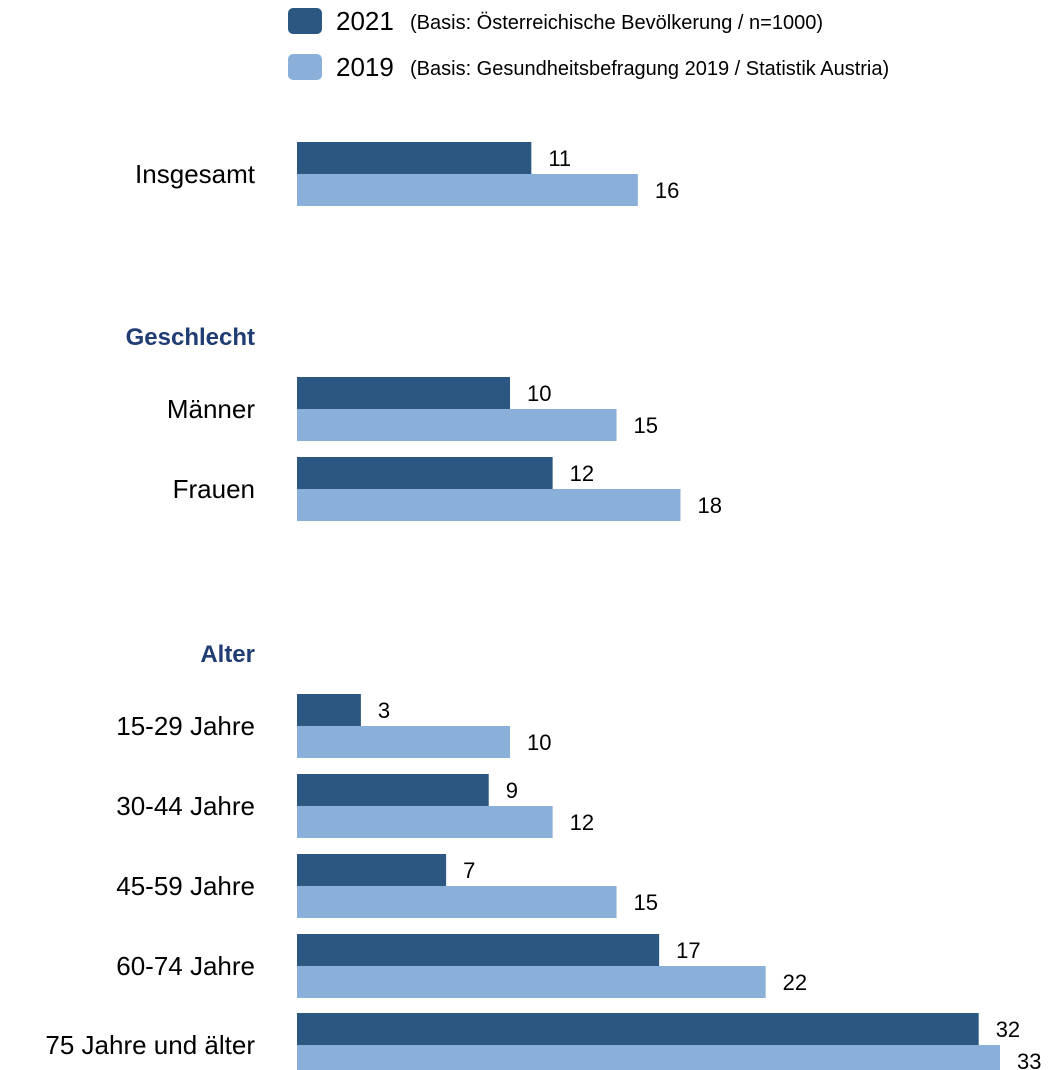 This screenshot has width=1048, height=1070. I want to click on legend-label-2021: 2021, so click(365, 21).